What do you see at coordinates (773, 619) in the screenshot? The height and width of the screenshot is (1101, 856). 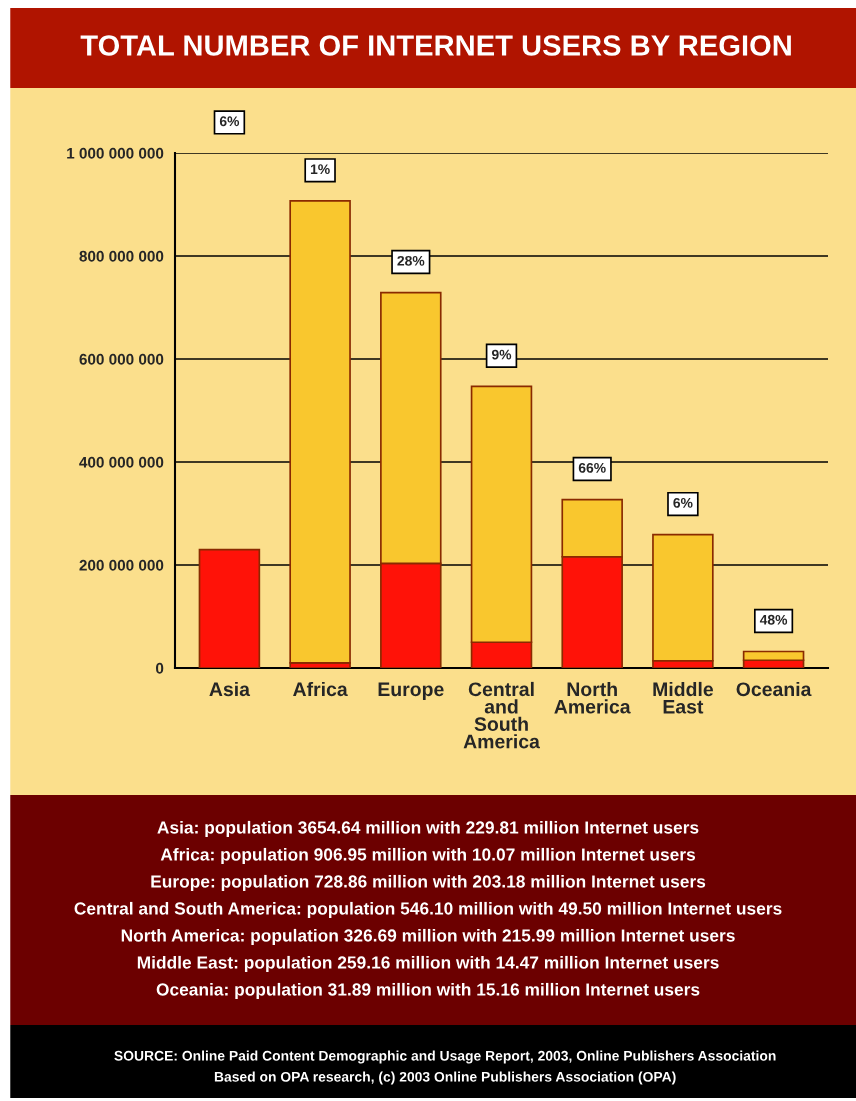 I see `annotation: 48%` at bounding box center [773, 619].